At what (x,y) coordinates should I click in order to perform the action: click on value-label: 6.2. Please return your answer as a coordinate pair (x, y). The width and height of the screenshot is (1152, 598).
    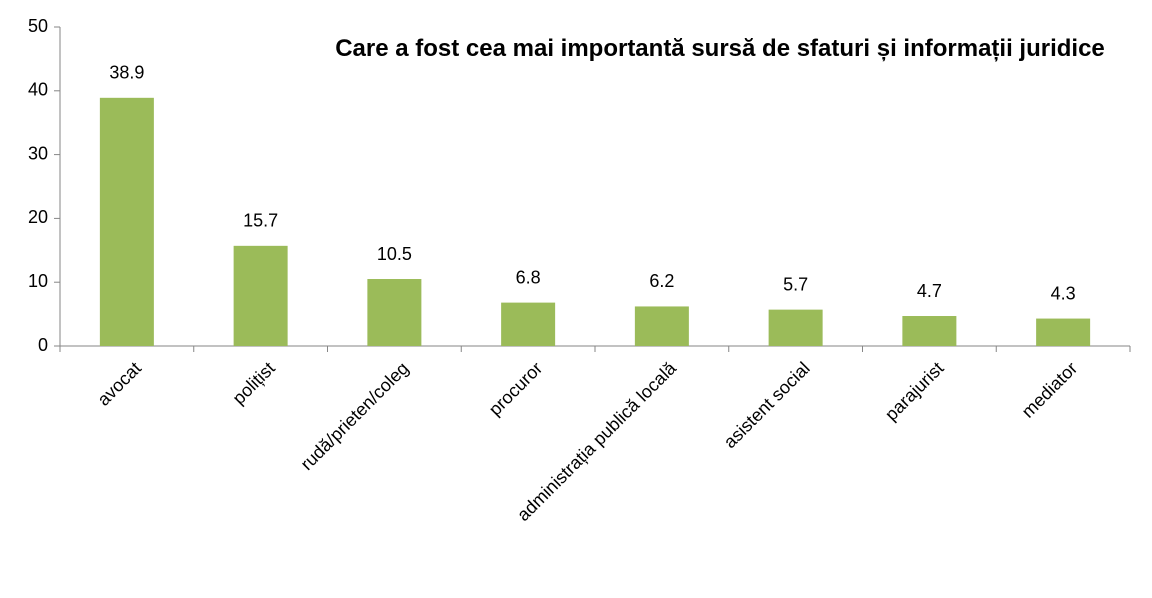
    Looking at the image, I should click on (661, 281).